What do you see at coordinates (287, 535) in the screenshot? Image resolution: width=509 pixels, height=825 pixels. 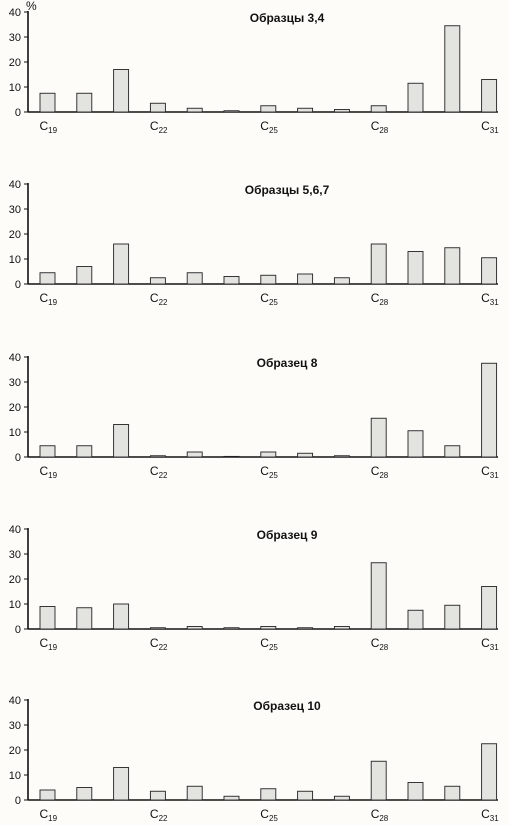 I see `chart-title: Образец 9` at bounding box center [287, 535].